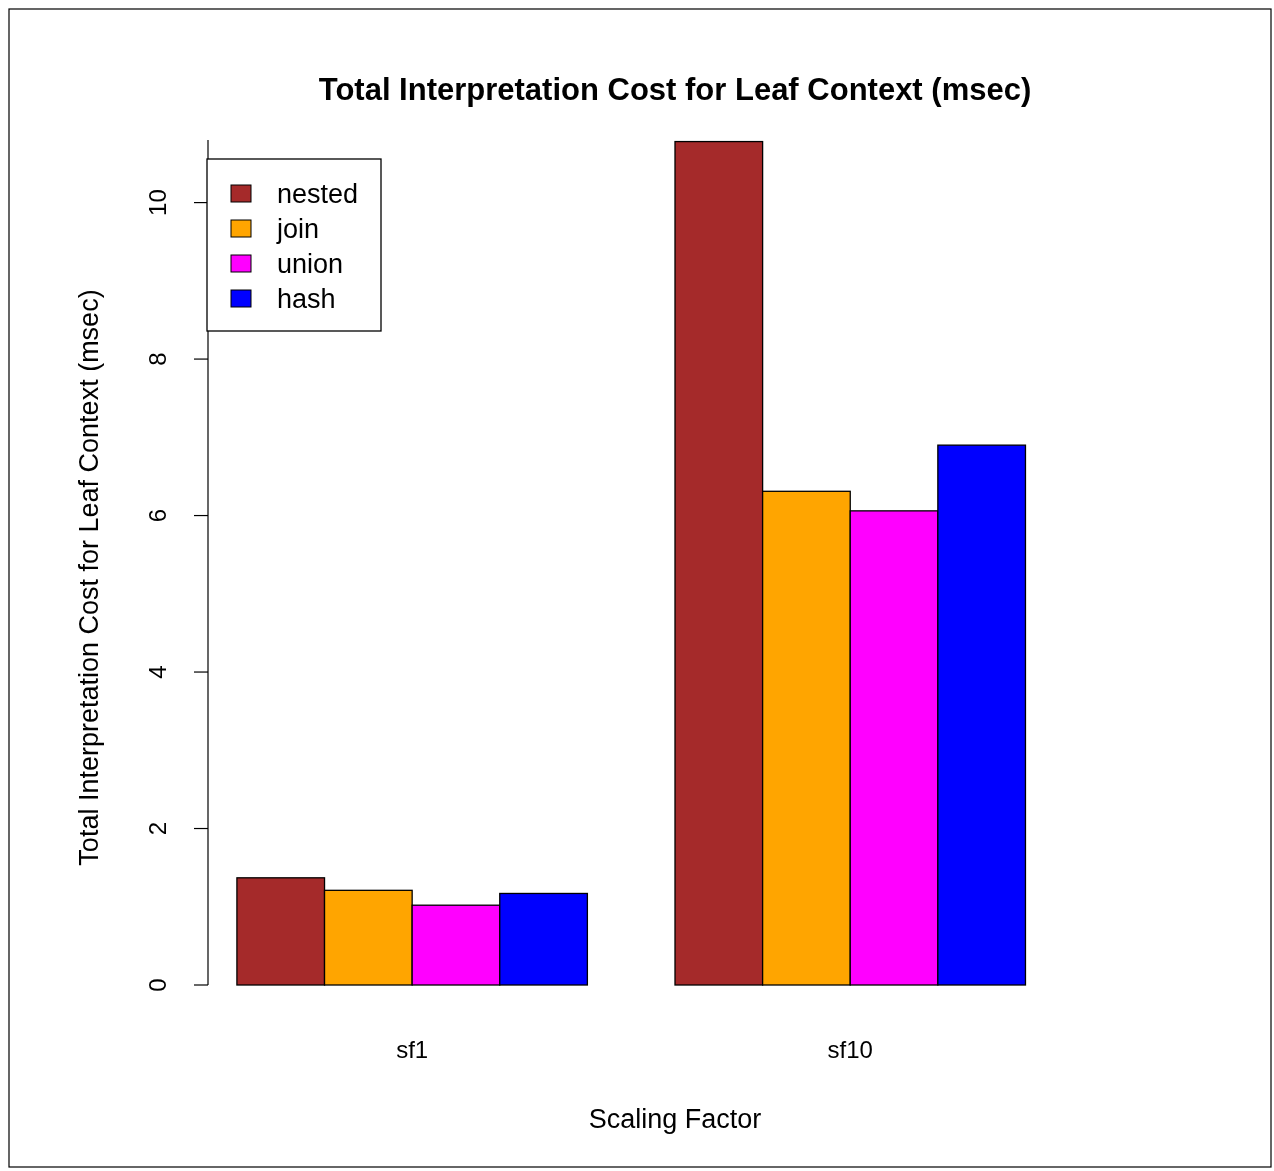 This screenshot has height=1171, width=1274. Describe the element at coordinates (157, 202) in the screenshot. I see `y-tick-label: 10` at that location.